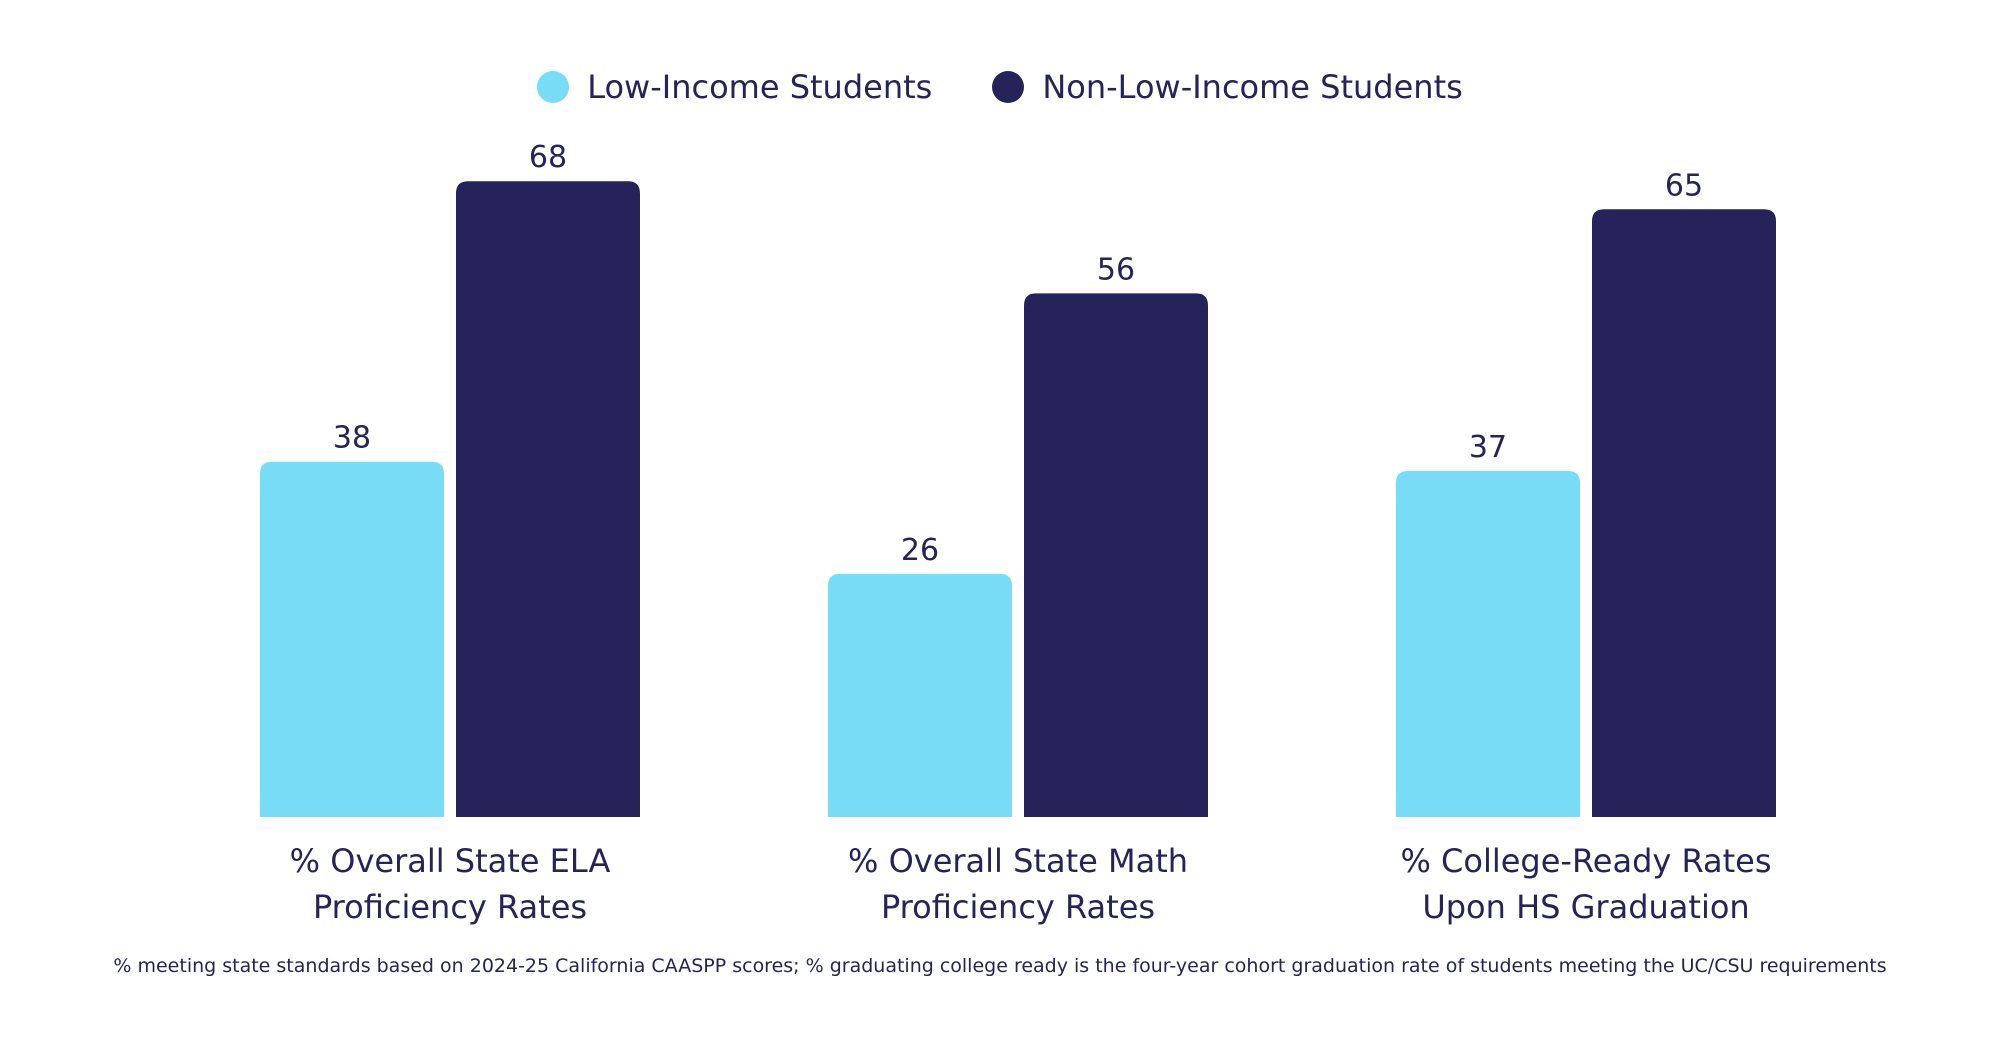 Image resolution: width=2000 pixels, height=1056 pixels. Describe the element at coordinates (760, 87) in the screenshot. I see `legend-label-low-income: Low-Income Students` at that location.